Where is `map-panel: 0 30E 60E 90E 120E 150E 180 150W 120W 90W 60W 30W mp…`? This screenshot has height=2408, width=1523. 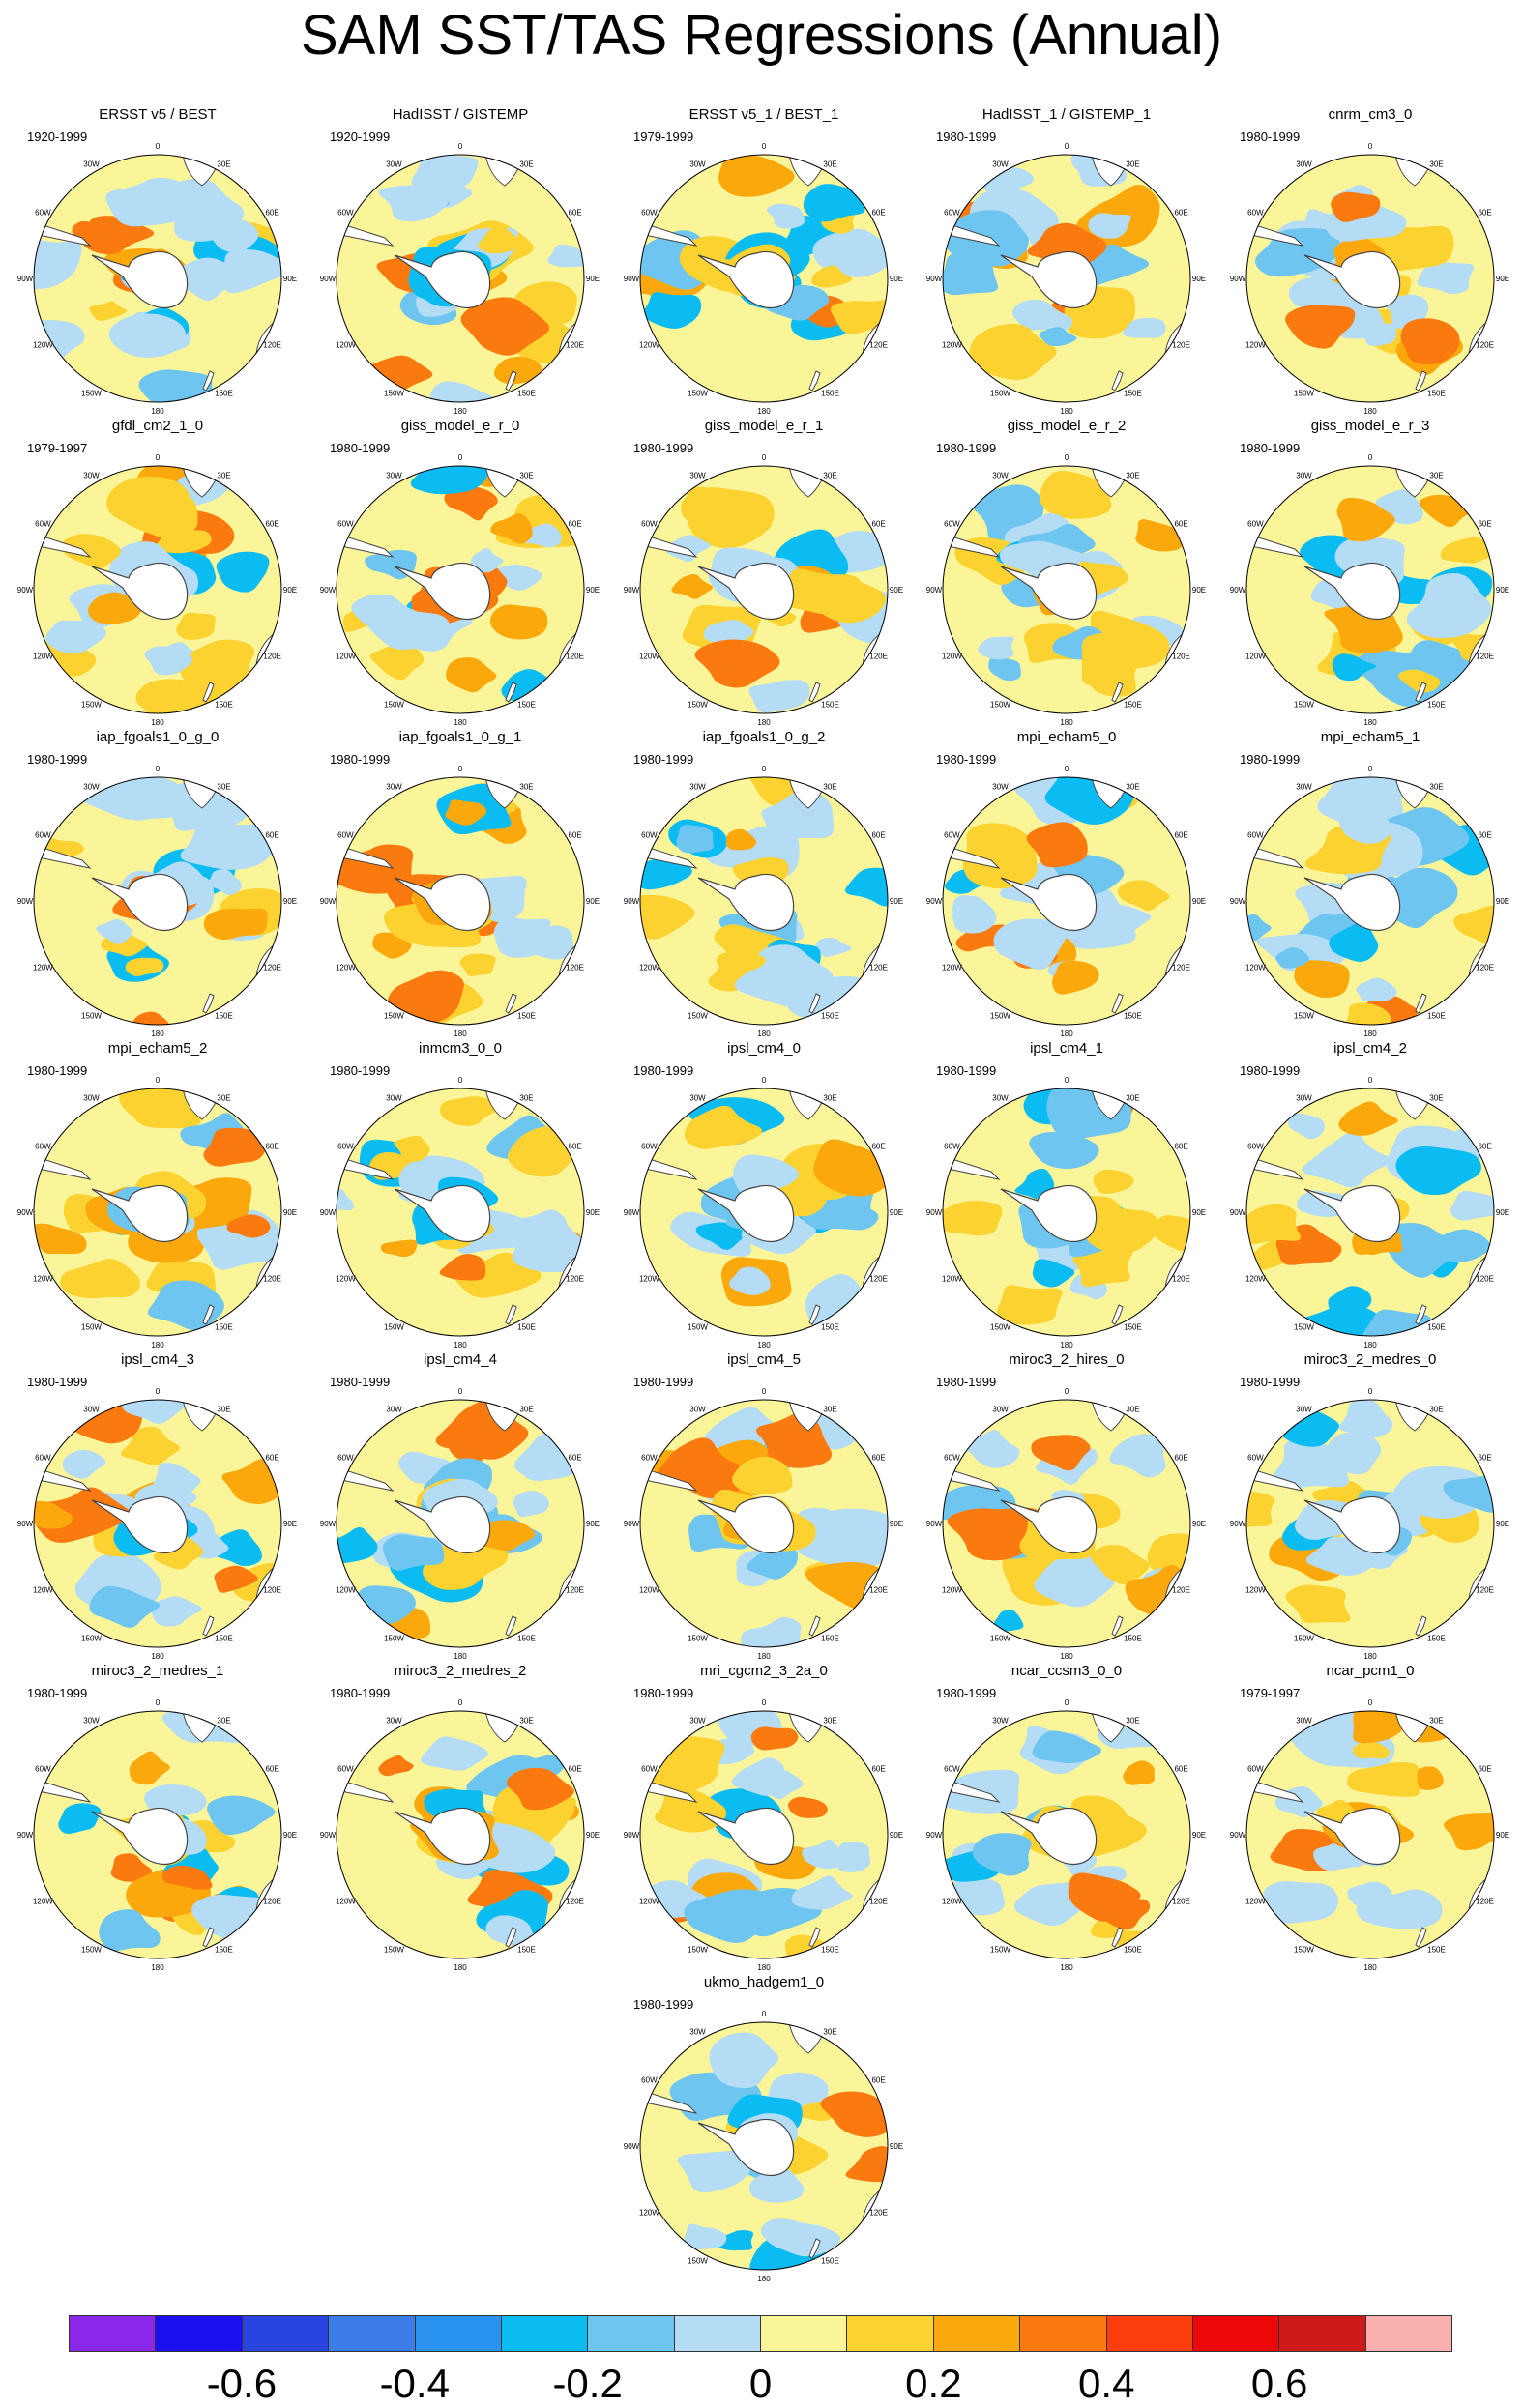 map-panel: 0 30E 60E 90E 120E 150E 180 150W 120W 90W 60W 30W mp… is located at coordinates (1066, 883).